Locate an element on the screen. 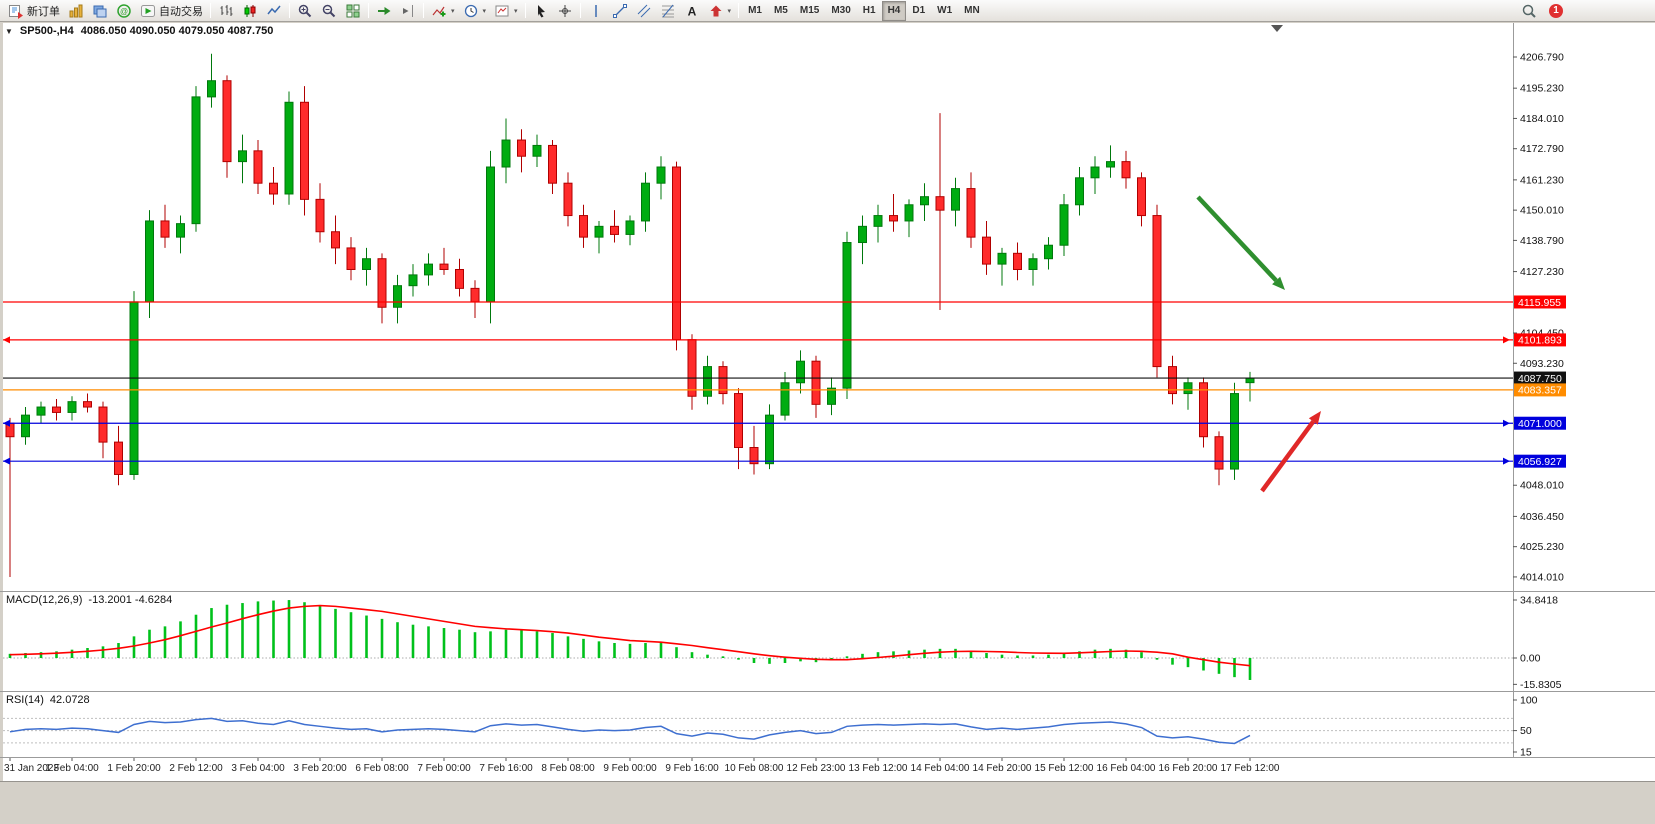 This screenshot has height=824, width=1655. time-tick-label: 1 Feb 04:00 is located at coordinates (72, 768).